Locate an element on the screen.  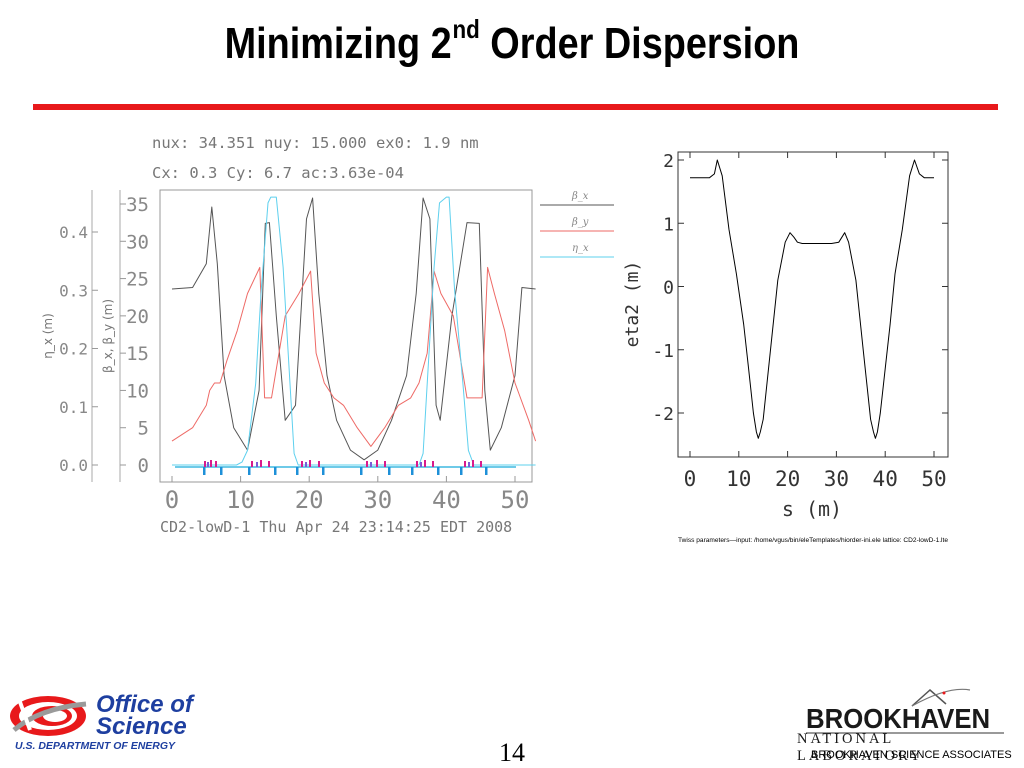
doe-logo-line-1: Office of is located at coordinates (144, 704).